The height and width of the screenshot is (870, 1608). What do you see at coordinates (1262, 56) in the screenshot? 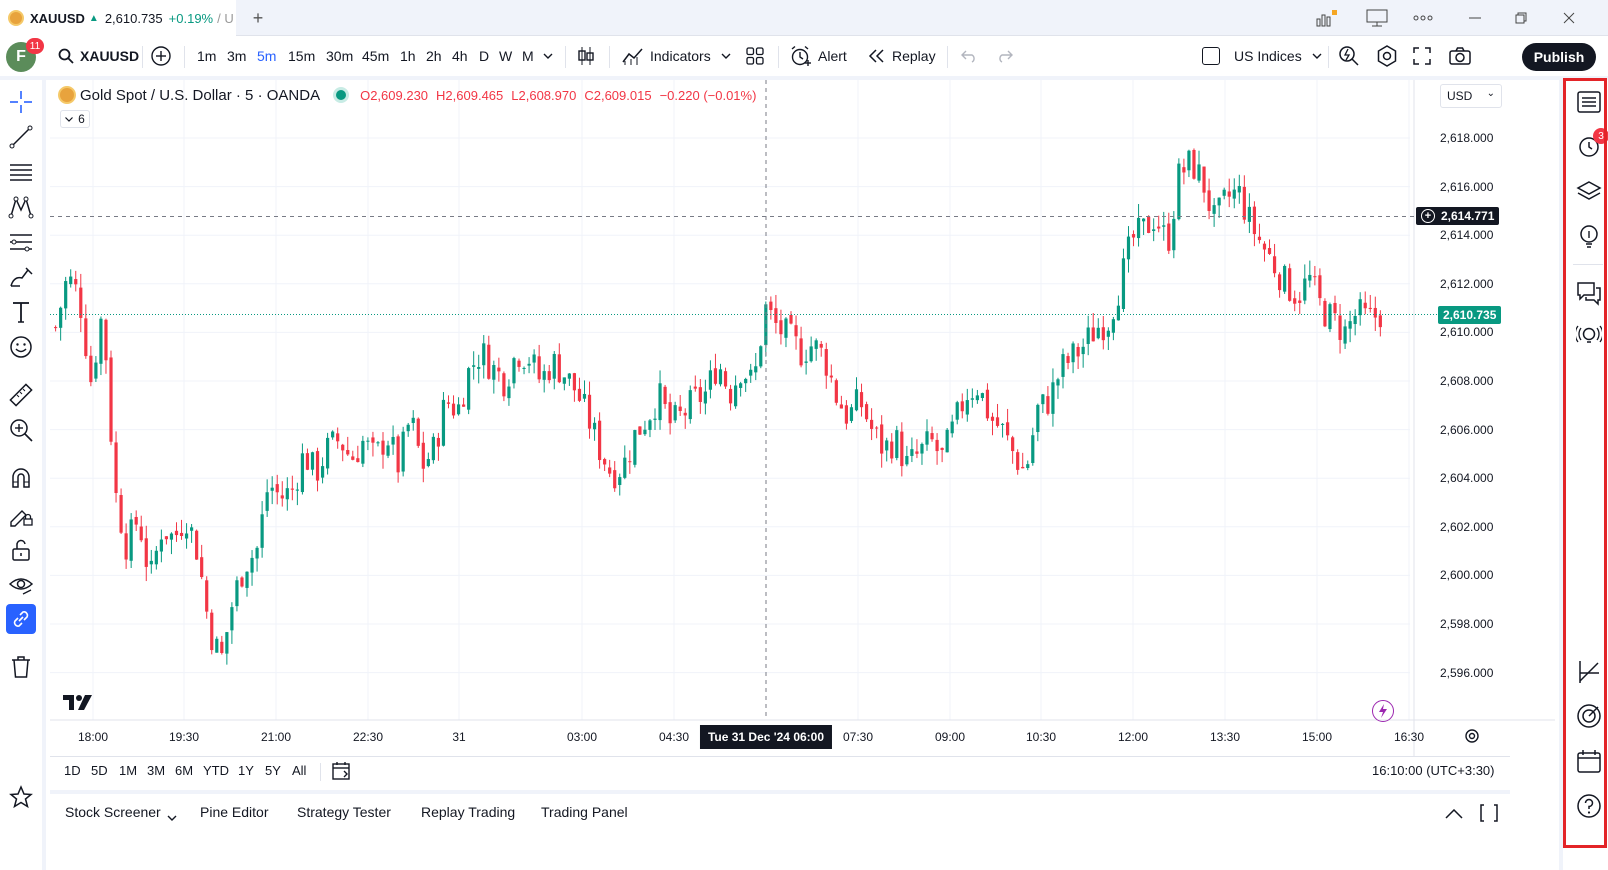
I see `watchlist-selector: US Indices` at bounding box center [1262, 56].